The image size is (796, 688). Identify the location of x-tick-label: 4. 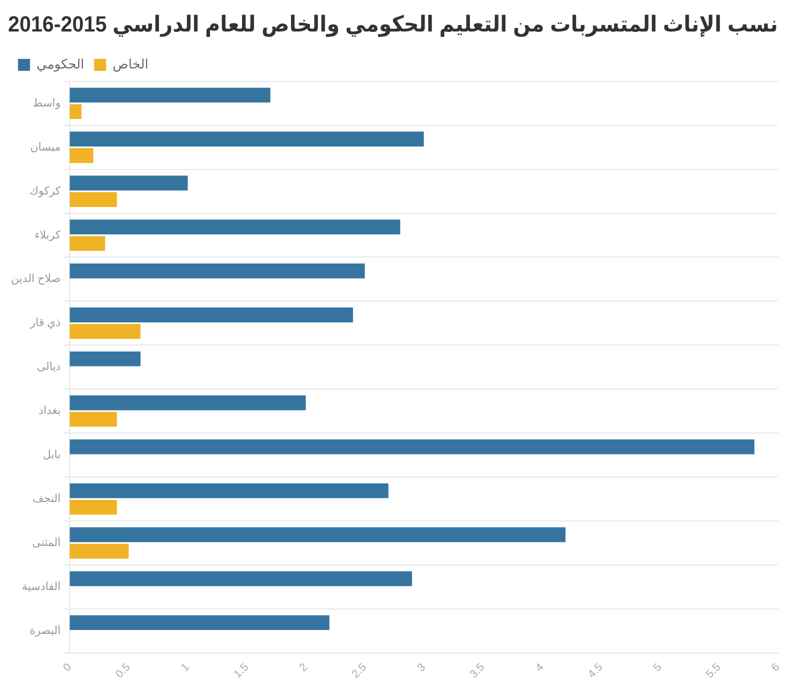
(539, 667).